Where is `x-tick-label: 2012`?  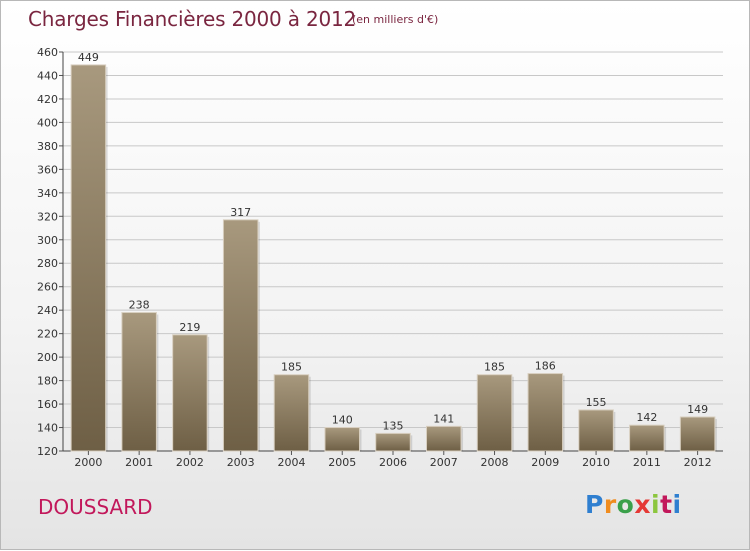 x-tick-label: 2012 is located at coordinates (698, 462).